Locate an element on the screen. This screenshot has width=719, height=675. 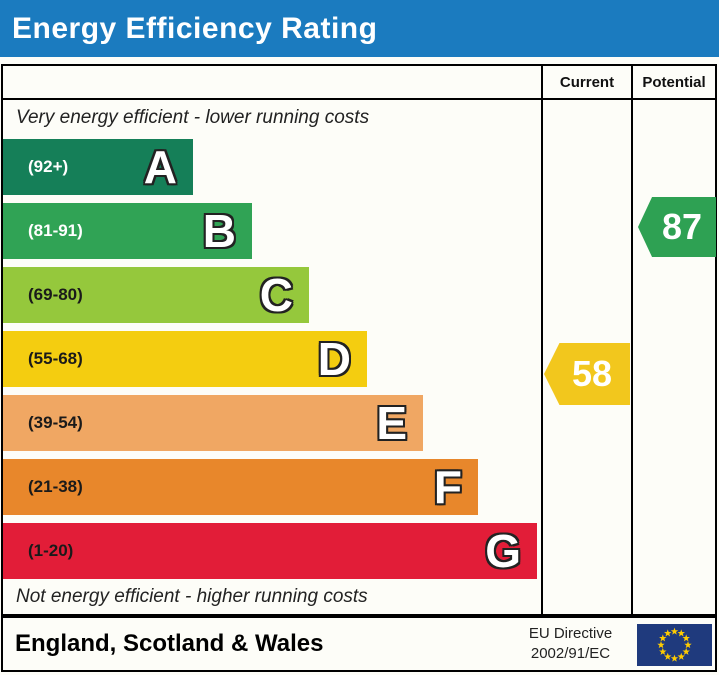
table-header-row: Current Potential is located at coordinates (359, 83).